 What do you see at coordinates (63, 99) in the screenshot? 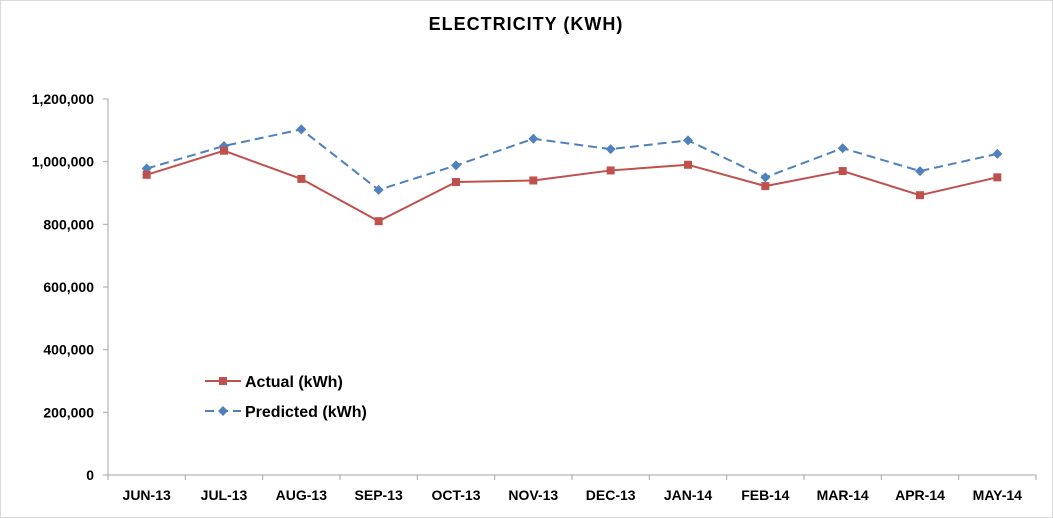
I see `y-tick-label: 1,200,000` at bounding box center [63, 99].